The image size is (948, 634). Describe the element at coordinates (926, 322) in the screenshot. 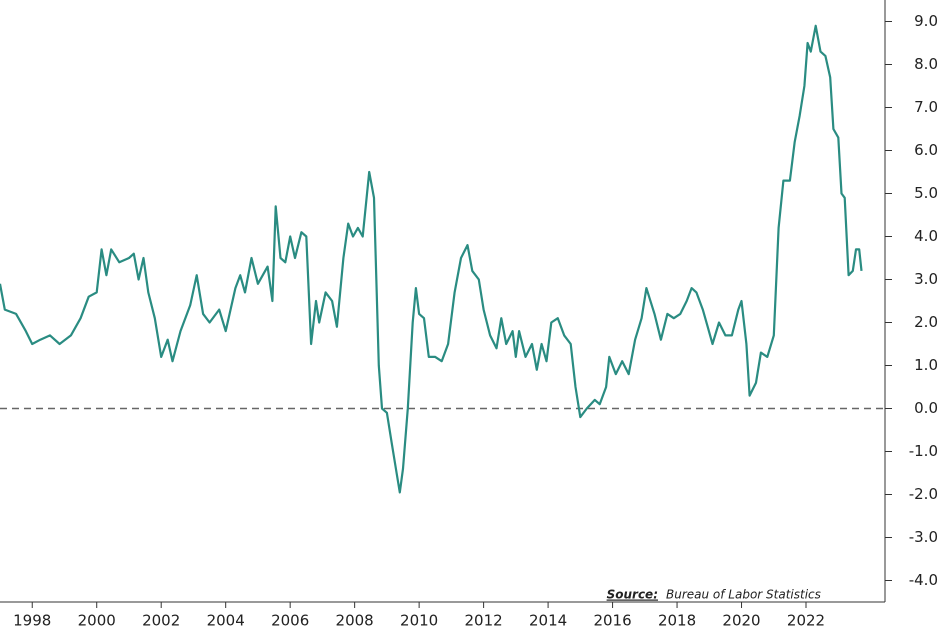

I see `y-tick-label: 2.0` at that location.